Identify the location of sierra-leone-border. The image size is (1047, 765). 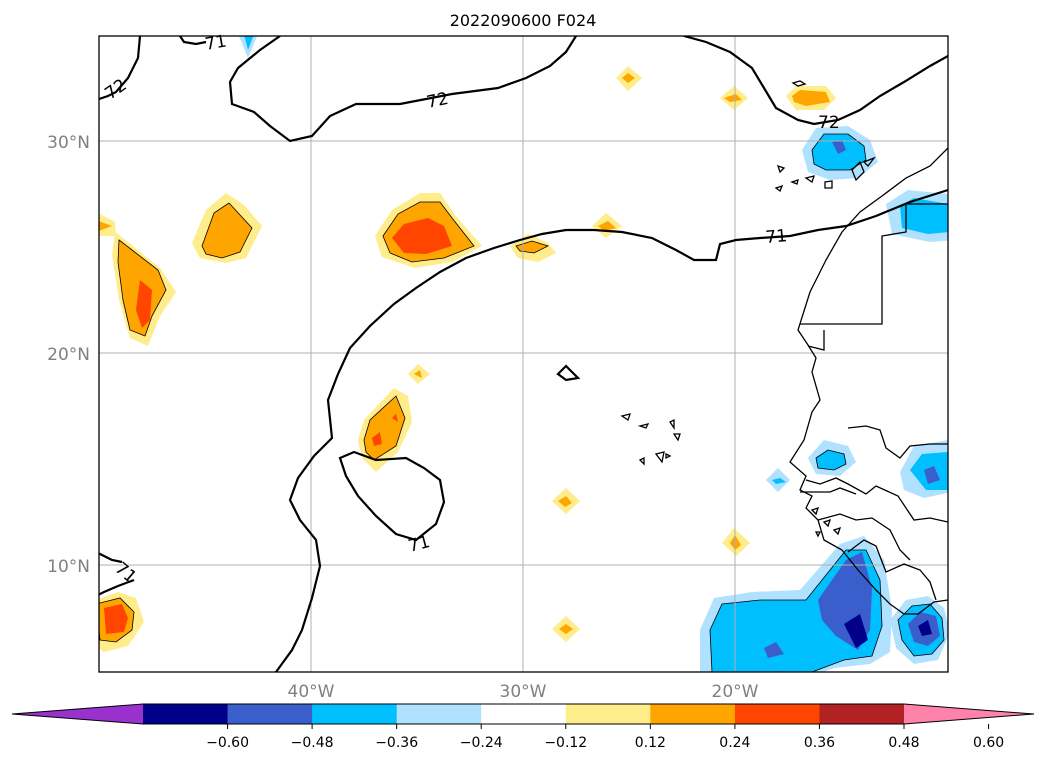
(892, 570).